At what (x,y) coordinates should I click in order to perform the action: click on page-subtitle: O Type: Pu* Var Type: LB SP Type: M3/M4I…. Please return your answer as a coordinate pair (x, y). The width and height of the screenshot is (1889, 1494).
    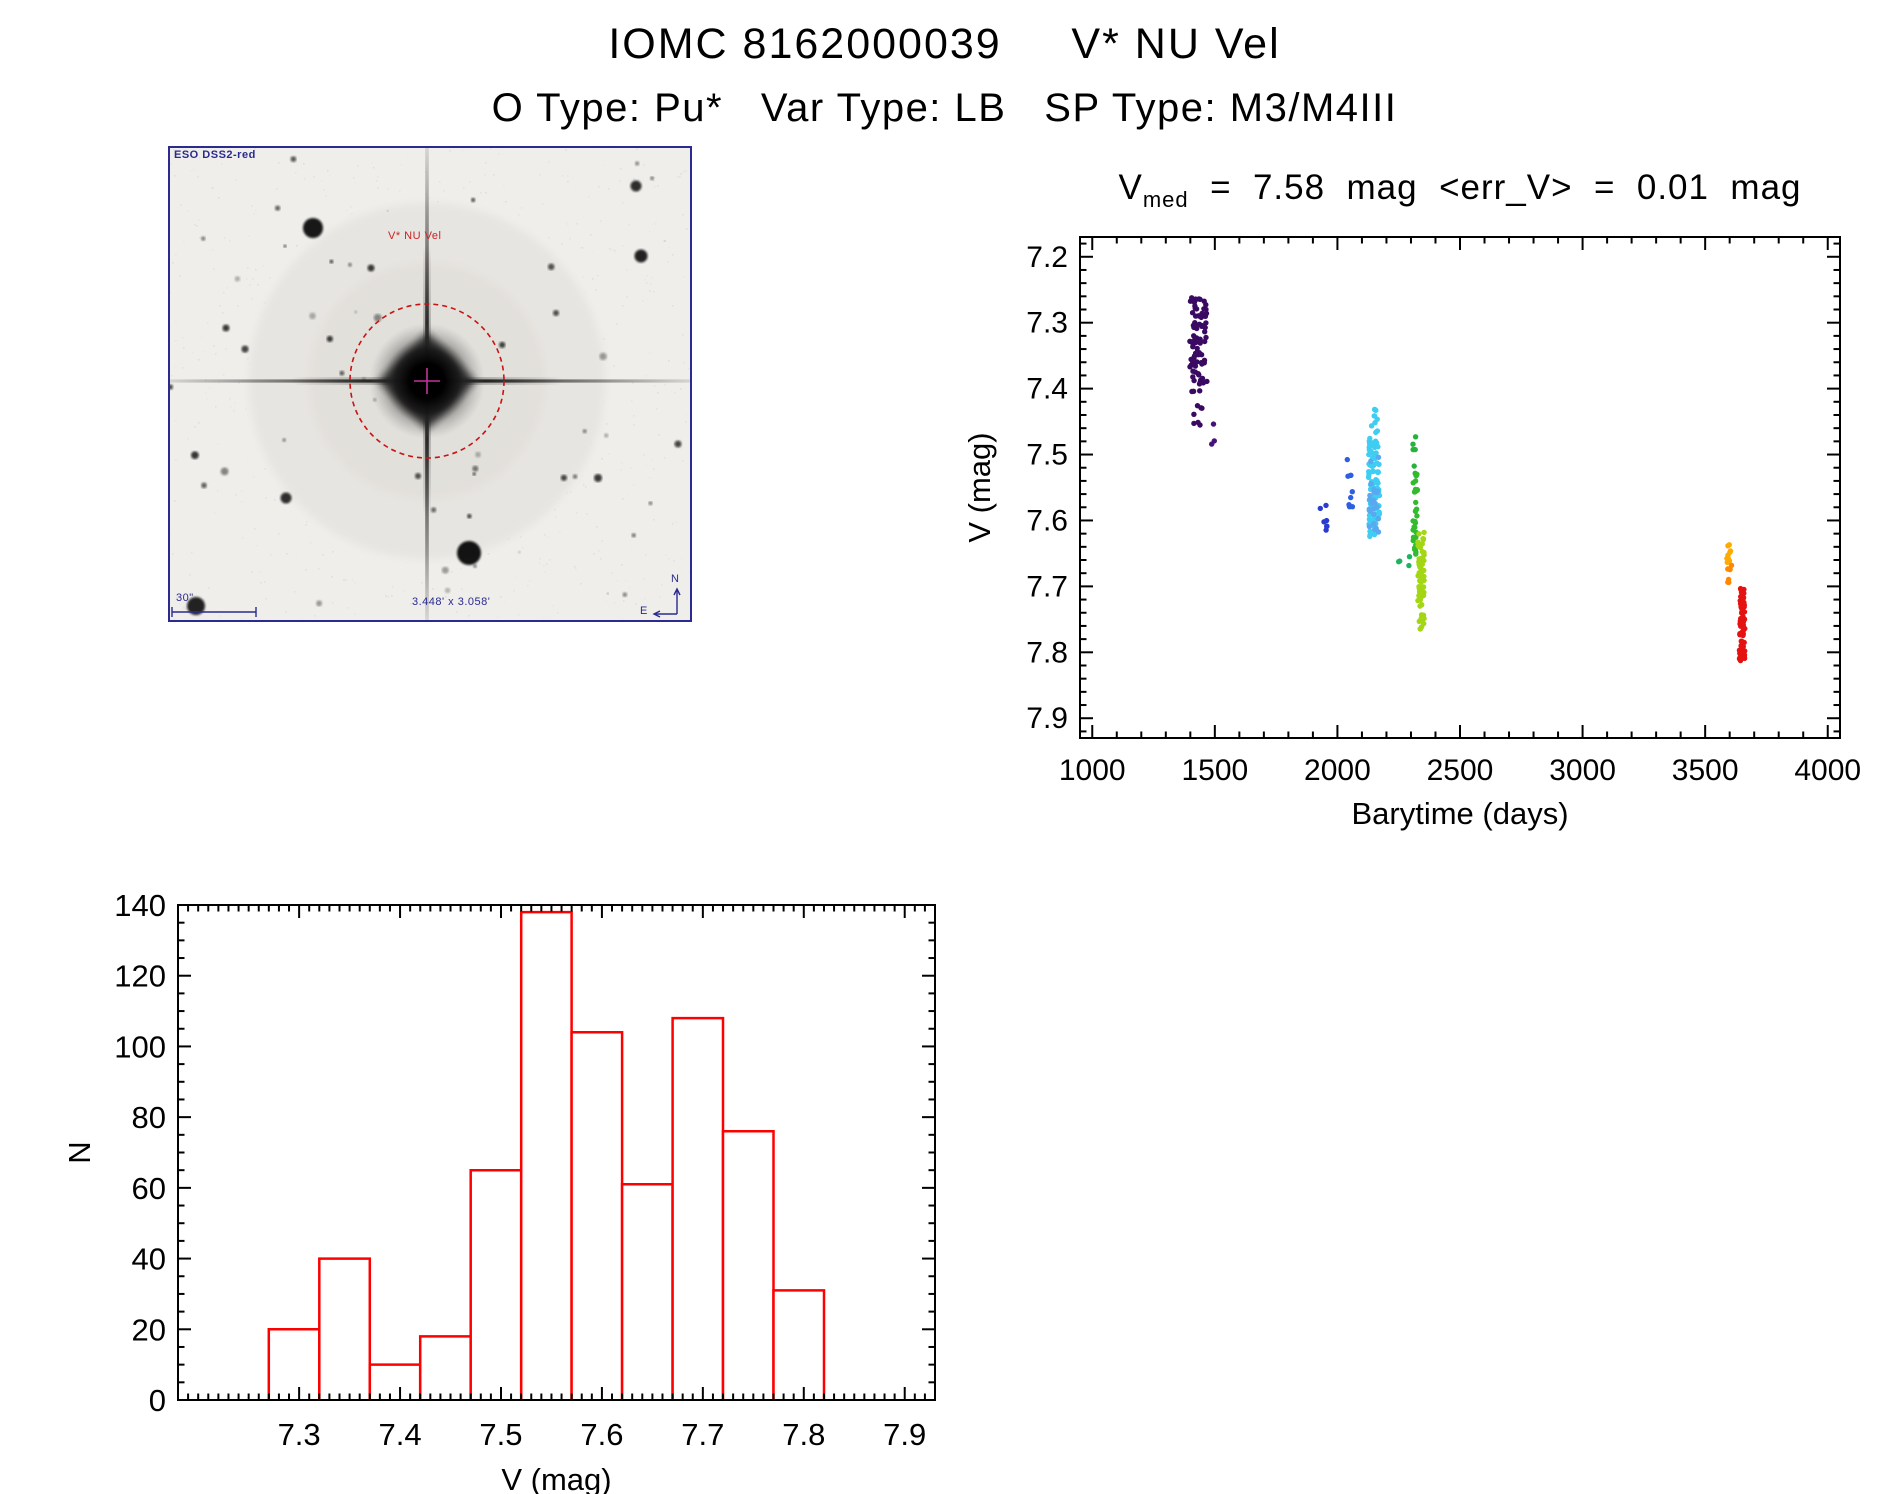
    Looking at the image, I should click on (944, 108).